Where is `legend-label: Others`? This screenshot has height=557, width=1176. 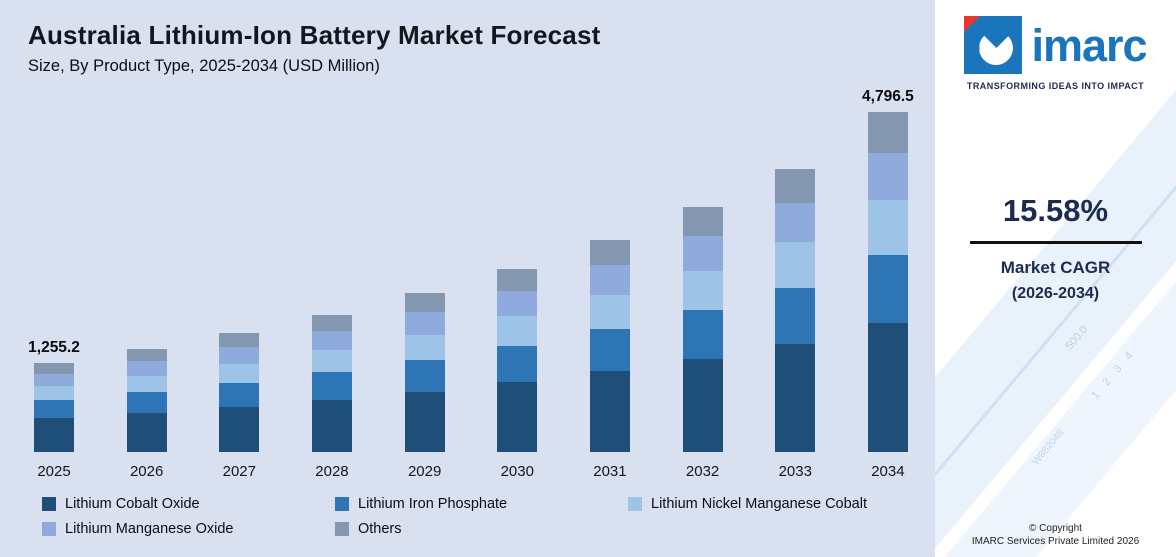
legend-label: Others is located at coordinates (380, 529).